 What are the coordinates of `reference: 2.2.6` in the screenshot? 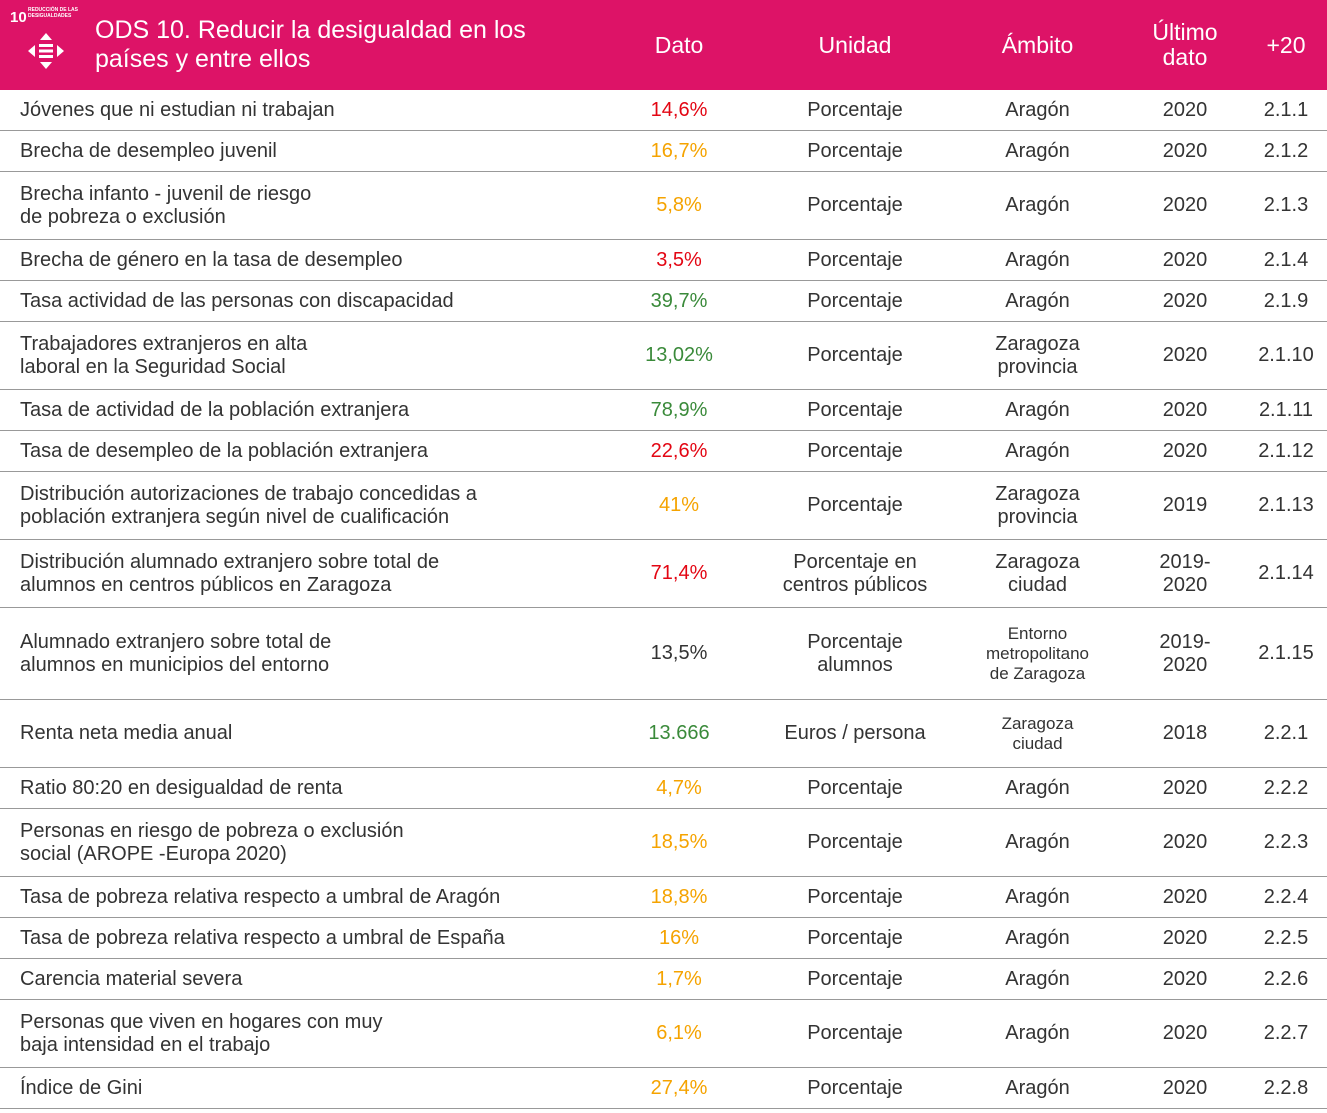 It's located at (1286, 978).